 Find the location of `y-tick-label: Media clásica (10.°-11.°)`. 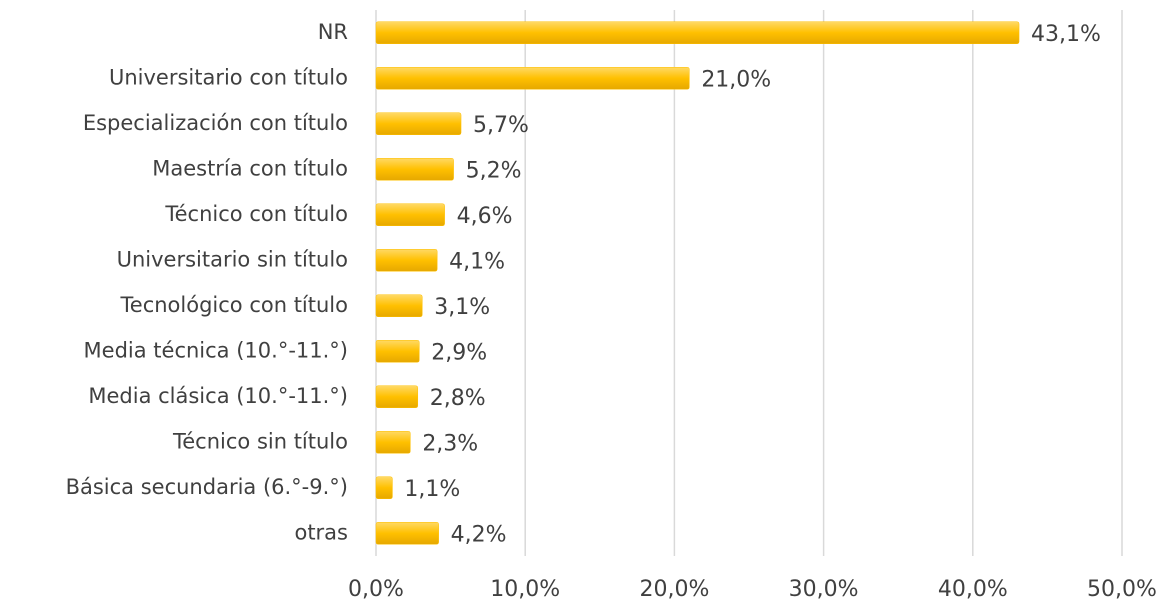

y-tick-label: Media clásica (10.°-11.°) is located at coordinates (218, 396).